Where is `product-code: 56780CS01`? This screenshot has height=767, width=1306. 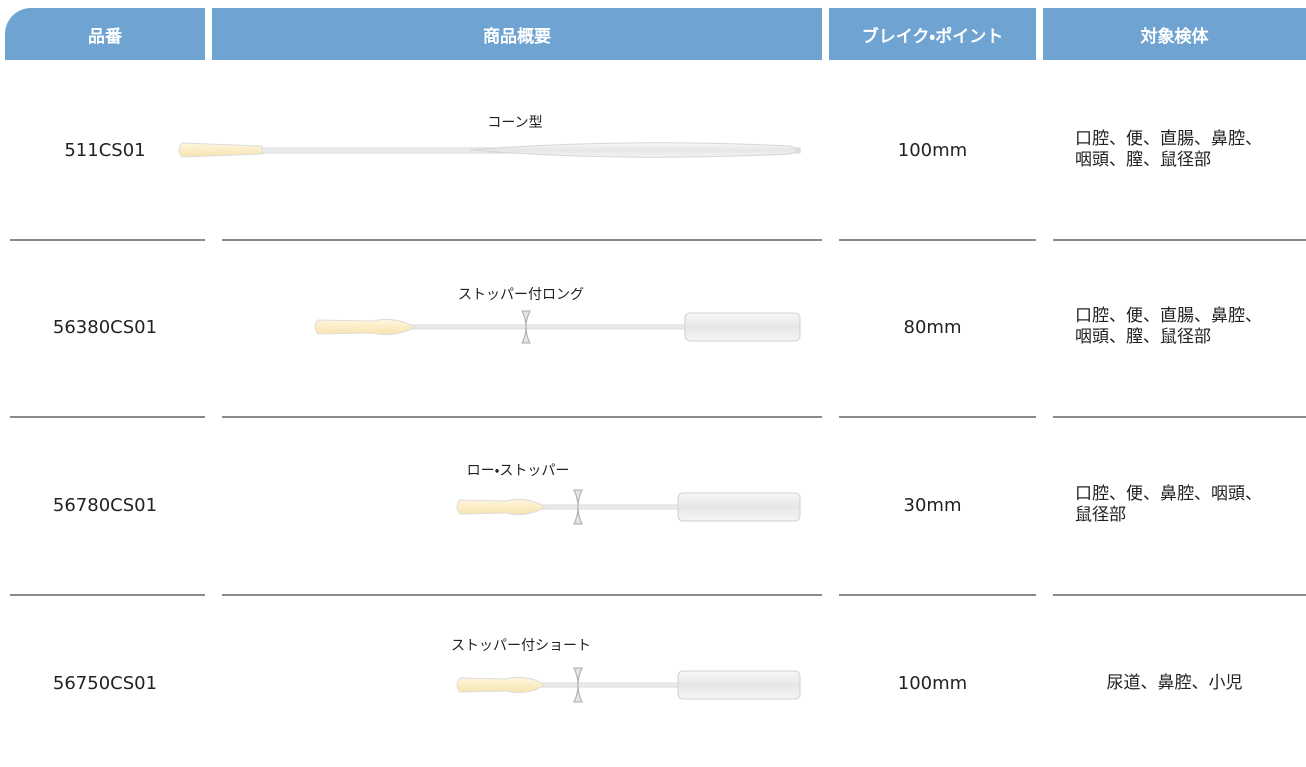
product-code: 56780CS01 is located at coordinates (105, 505).